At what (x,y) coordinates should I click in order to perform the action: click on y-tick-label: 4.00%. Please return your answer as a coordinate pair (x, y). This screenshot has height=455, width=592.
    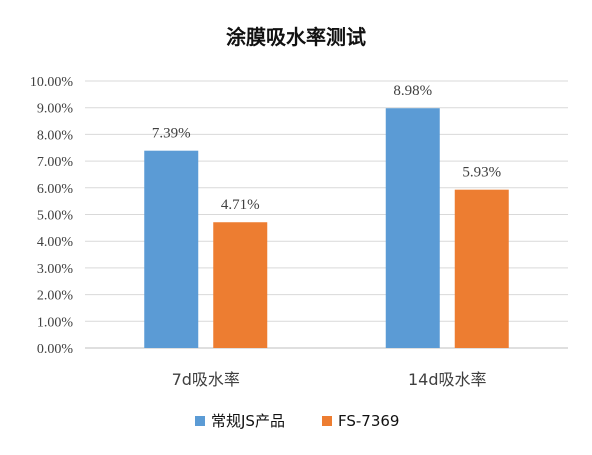
    Looking at the image, I should click on (55, 242).